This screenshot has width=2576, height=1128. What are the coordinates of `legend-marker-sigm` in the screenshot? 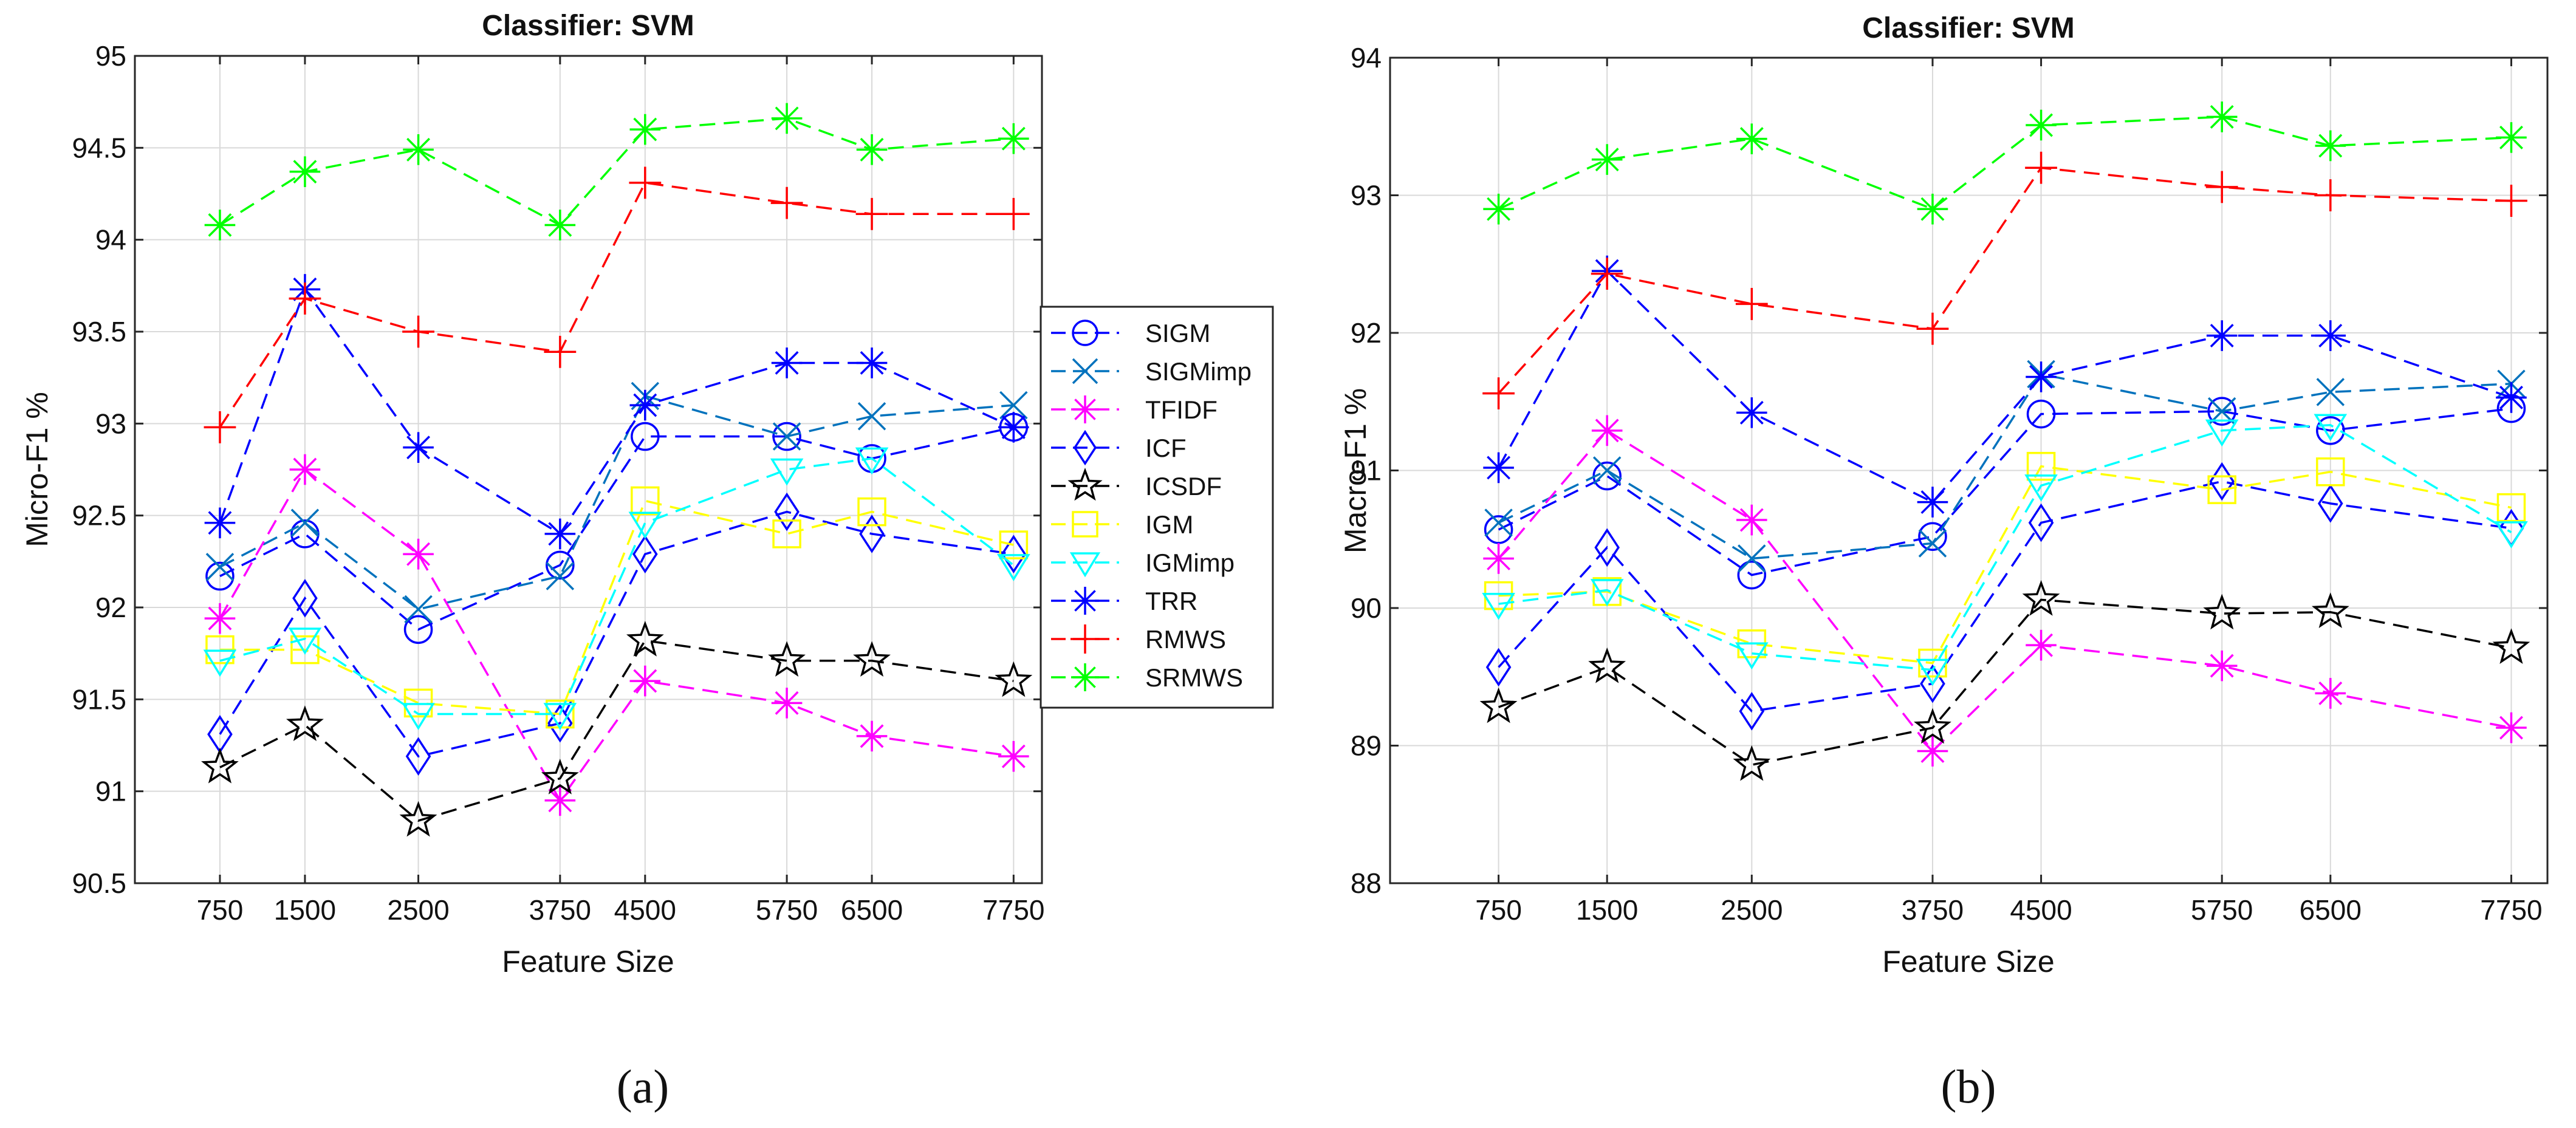 It's located at (1085, 333).